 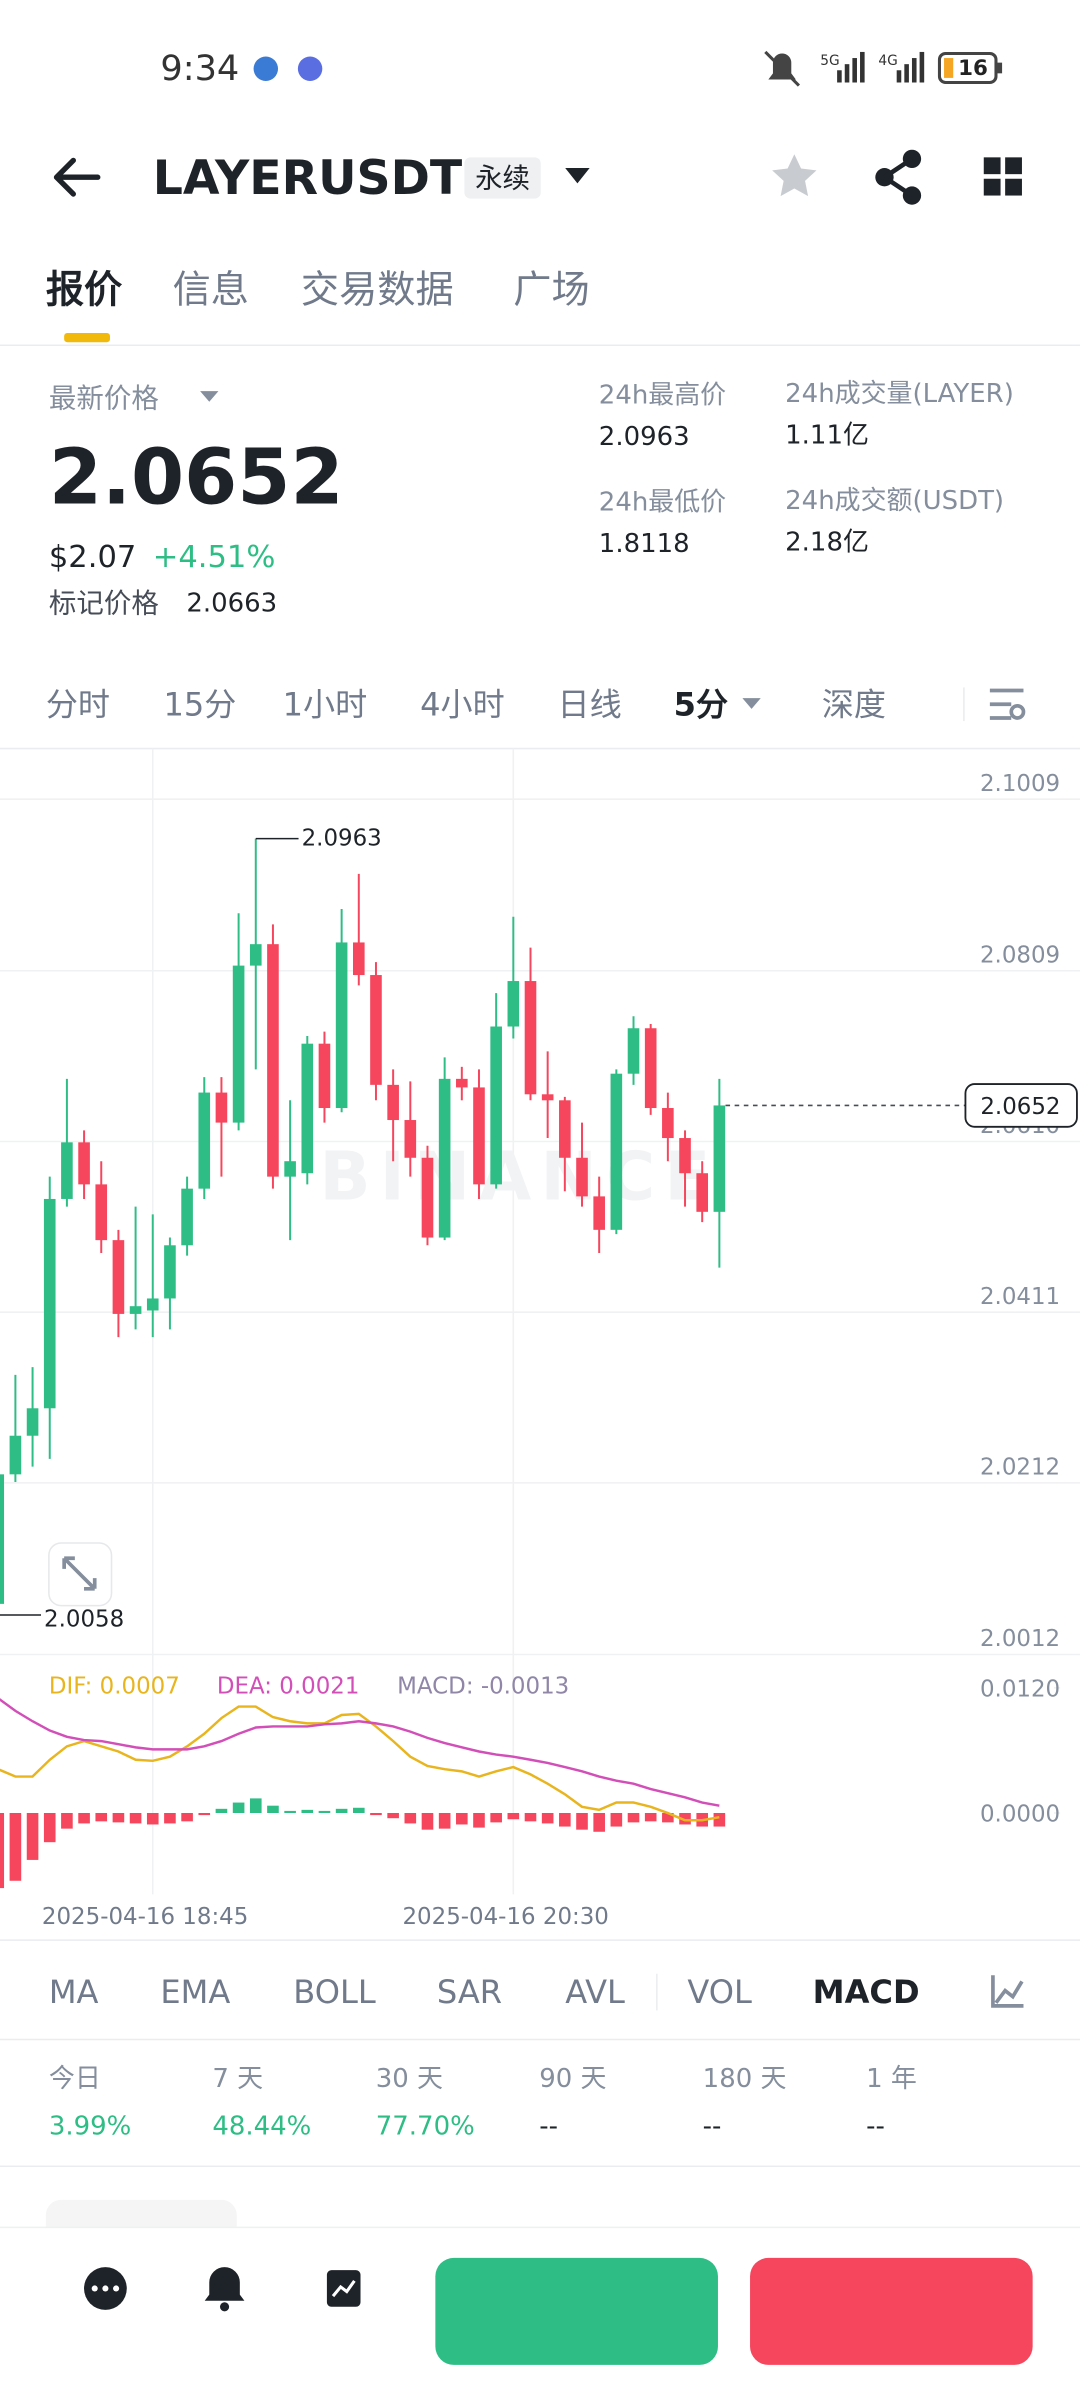 What do you see at coordinates (80, 1574) in the screenshot?
I see `expand-button` at bounding box center [80, 1574].